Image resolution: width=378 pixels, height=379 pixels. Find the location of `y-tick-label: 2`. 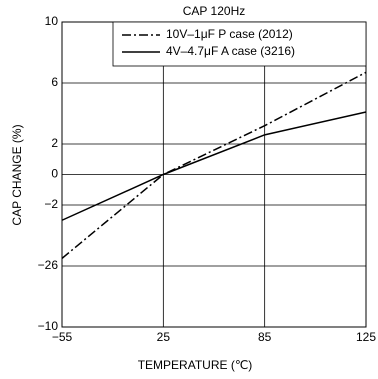

y-tick-label: 2 is located at coordinates (54, 143).